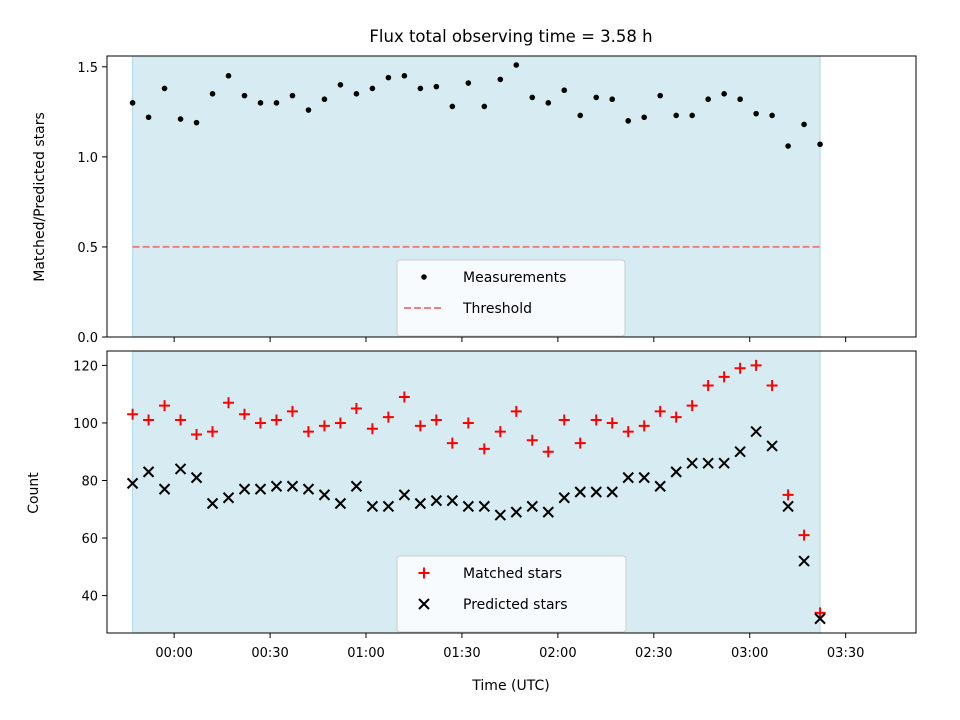 This screenshot has height=720, width=960. Describe the element at coordinates (424, 573) in the screenshot. I see `legend-marker-matched-stars` at that location.